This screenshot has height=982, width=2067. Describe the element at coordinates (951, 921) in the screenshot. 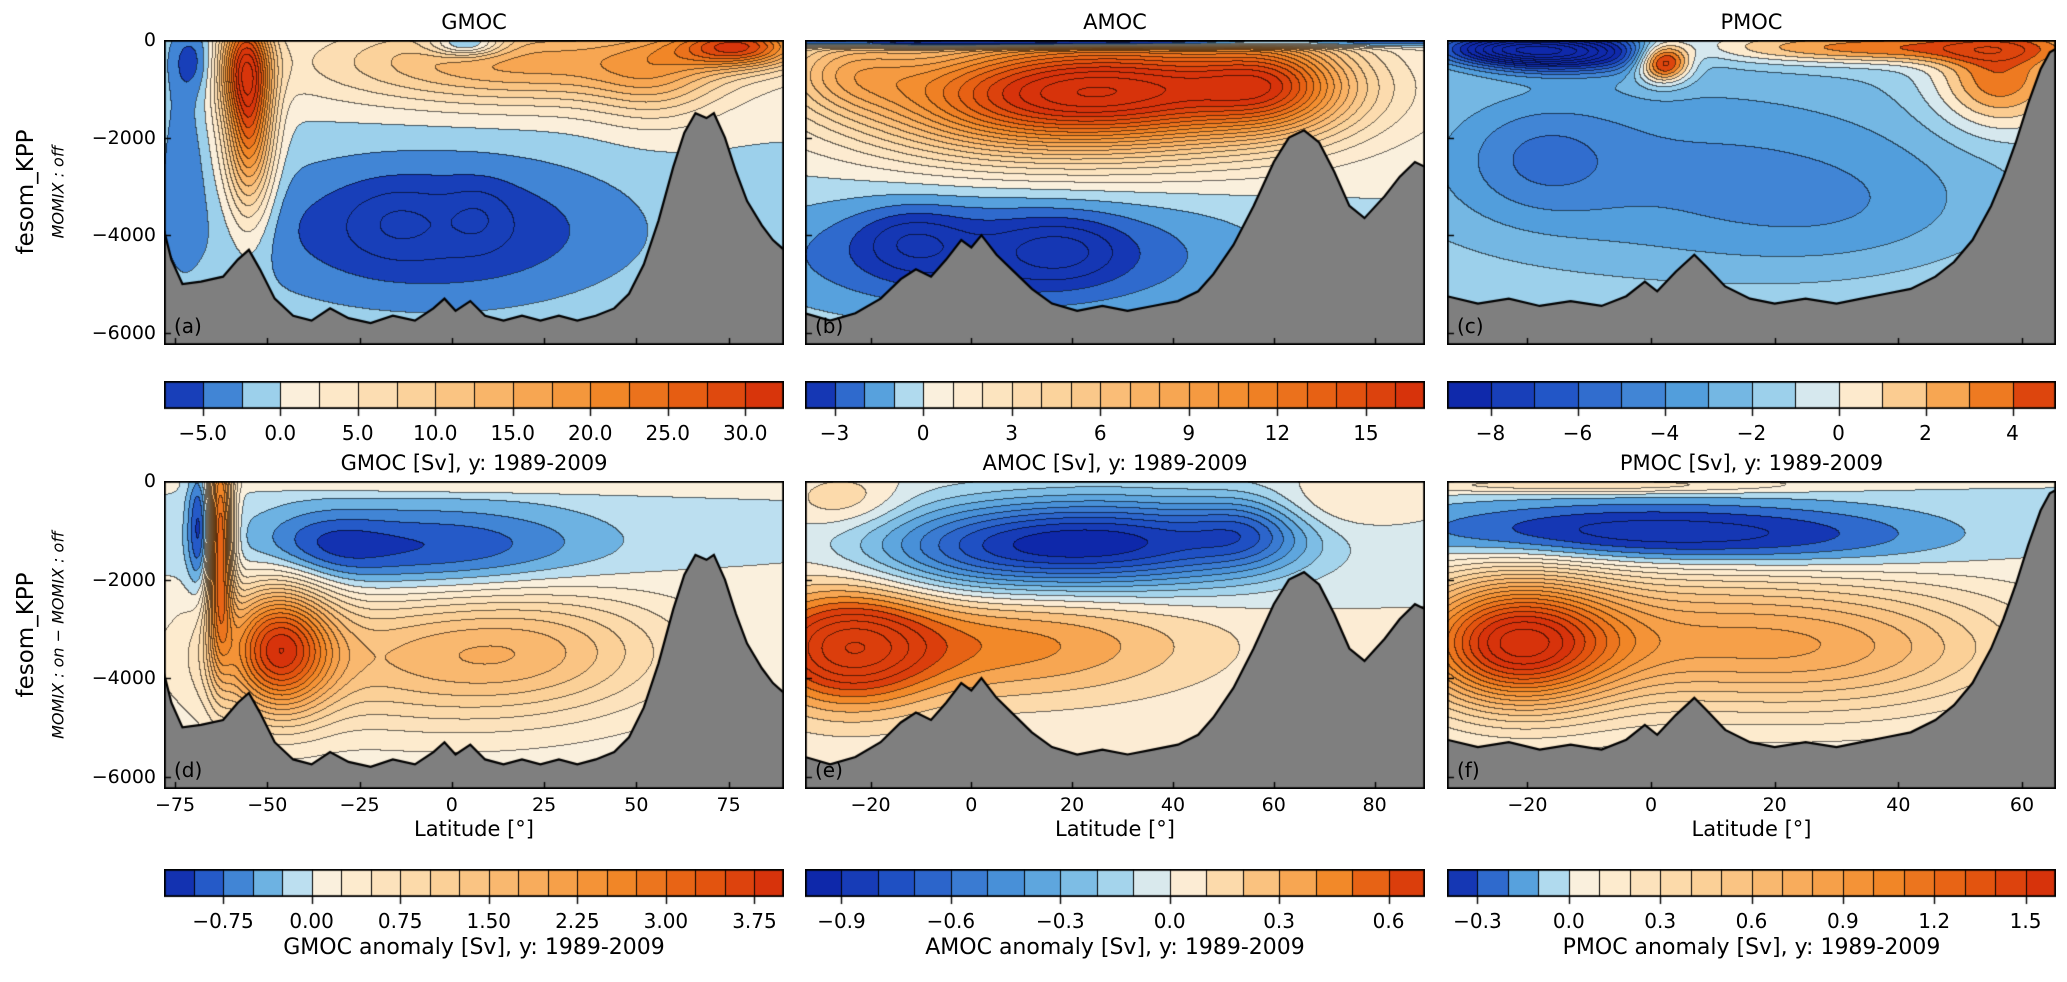

I see `colorbar-tick-label: −0.6` at that location.